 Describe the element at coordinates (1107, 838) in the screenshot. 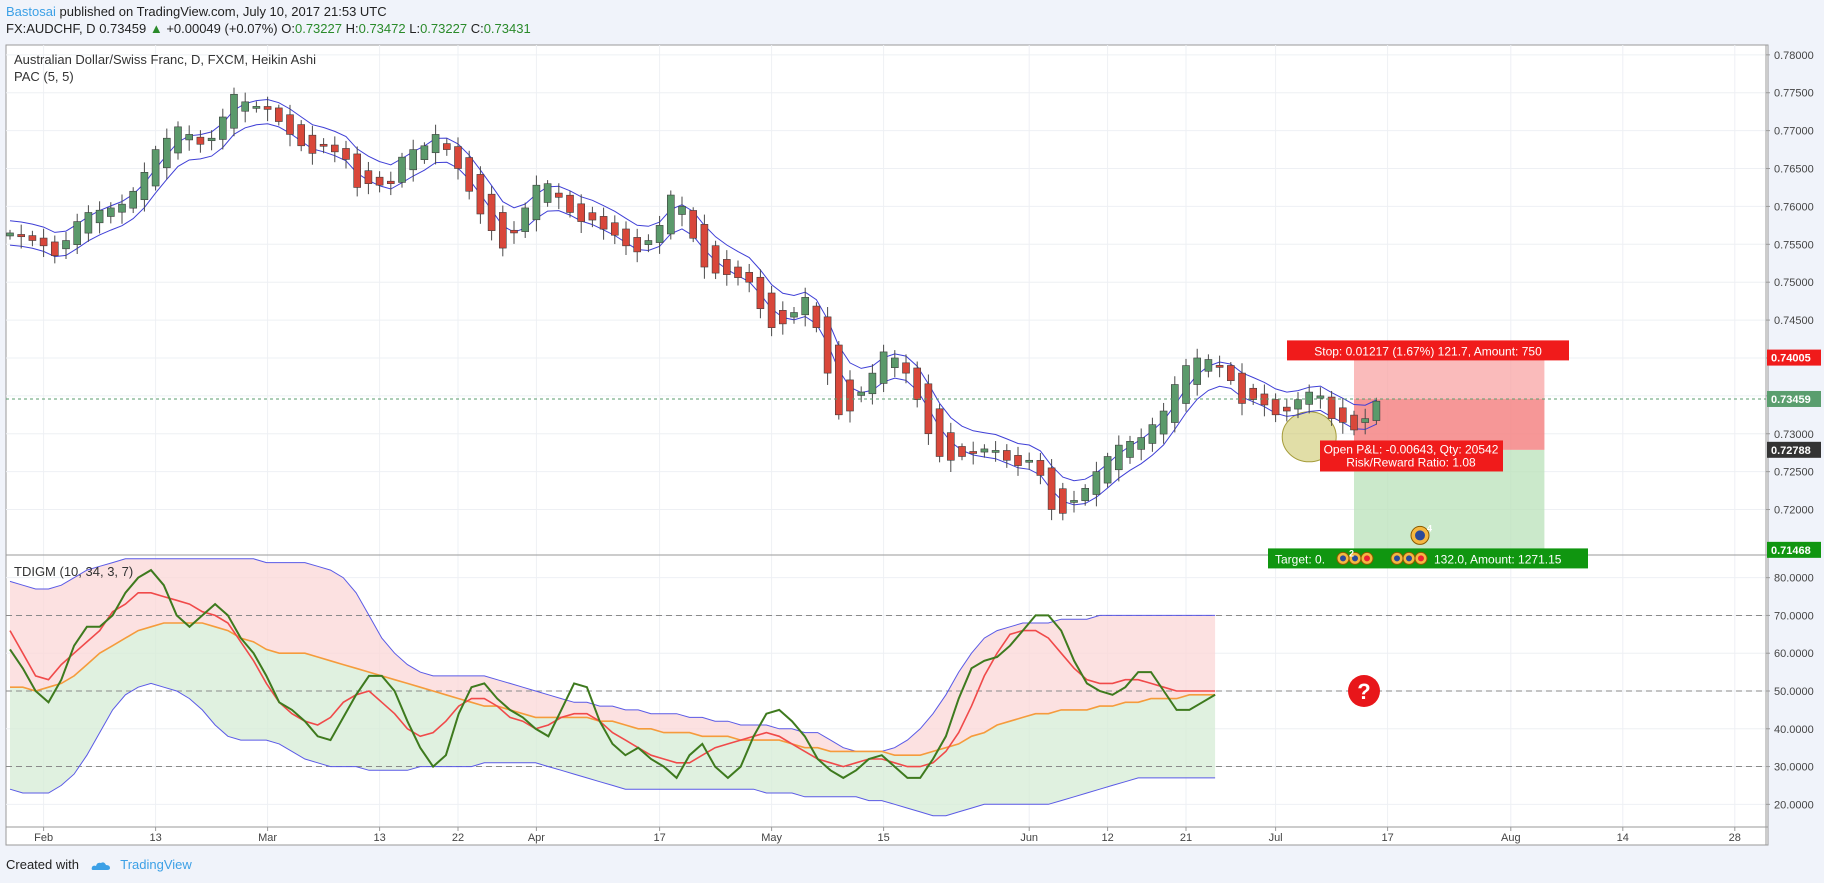

I see `time-tick-label: 12` at that location.